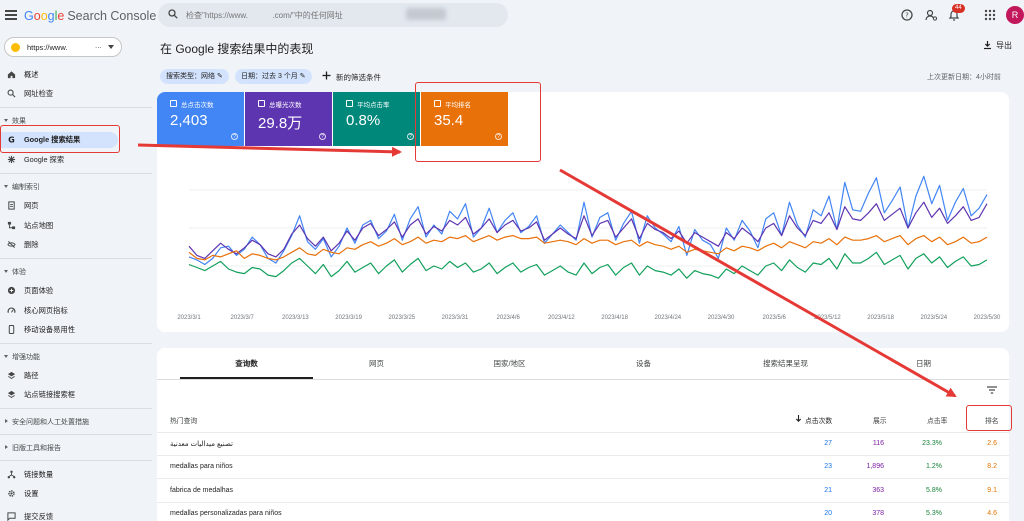  Describe the element at coordinates (964, 77) in the screenshot. I see `last-update-text: 上次更新日期：4小时前` at that location.